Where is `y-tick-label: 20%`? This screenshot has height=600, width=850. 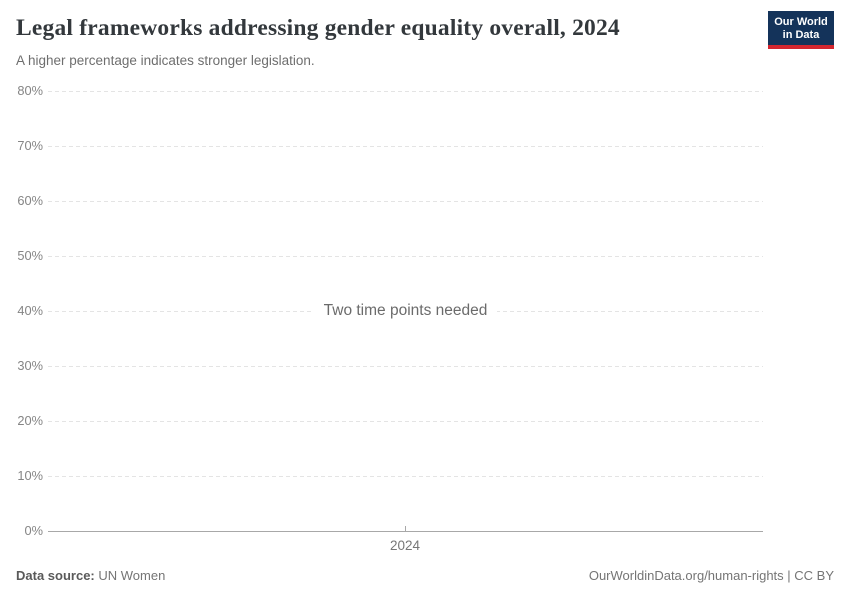
y-tick-label: 20% is located at coordinates (30, 420).